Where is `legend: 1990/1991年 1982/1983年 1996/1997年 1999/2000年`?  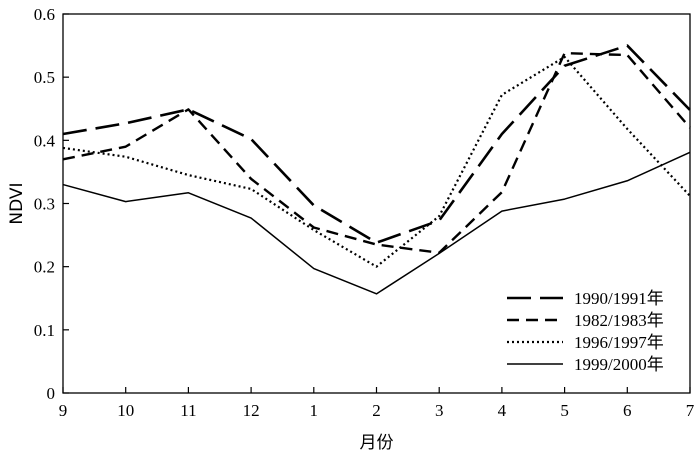 legend: 1990/1991年 1982/1983年 1996/1997年 1999/2000年 is located at coordinates (585, 331).